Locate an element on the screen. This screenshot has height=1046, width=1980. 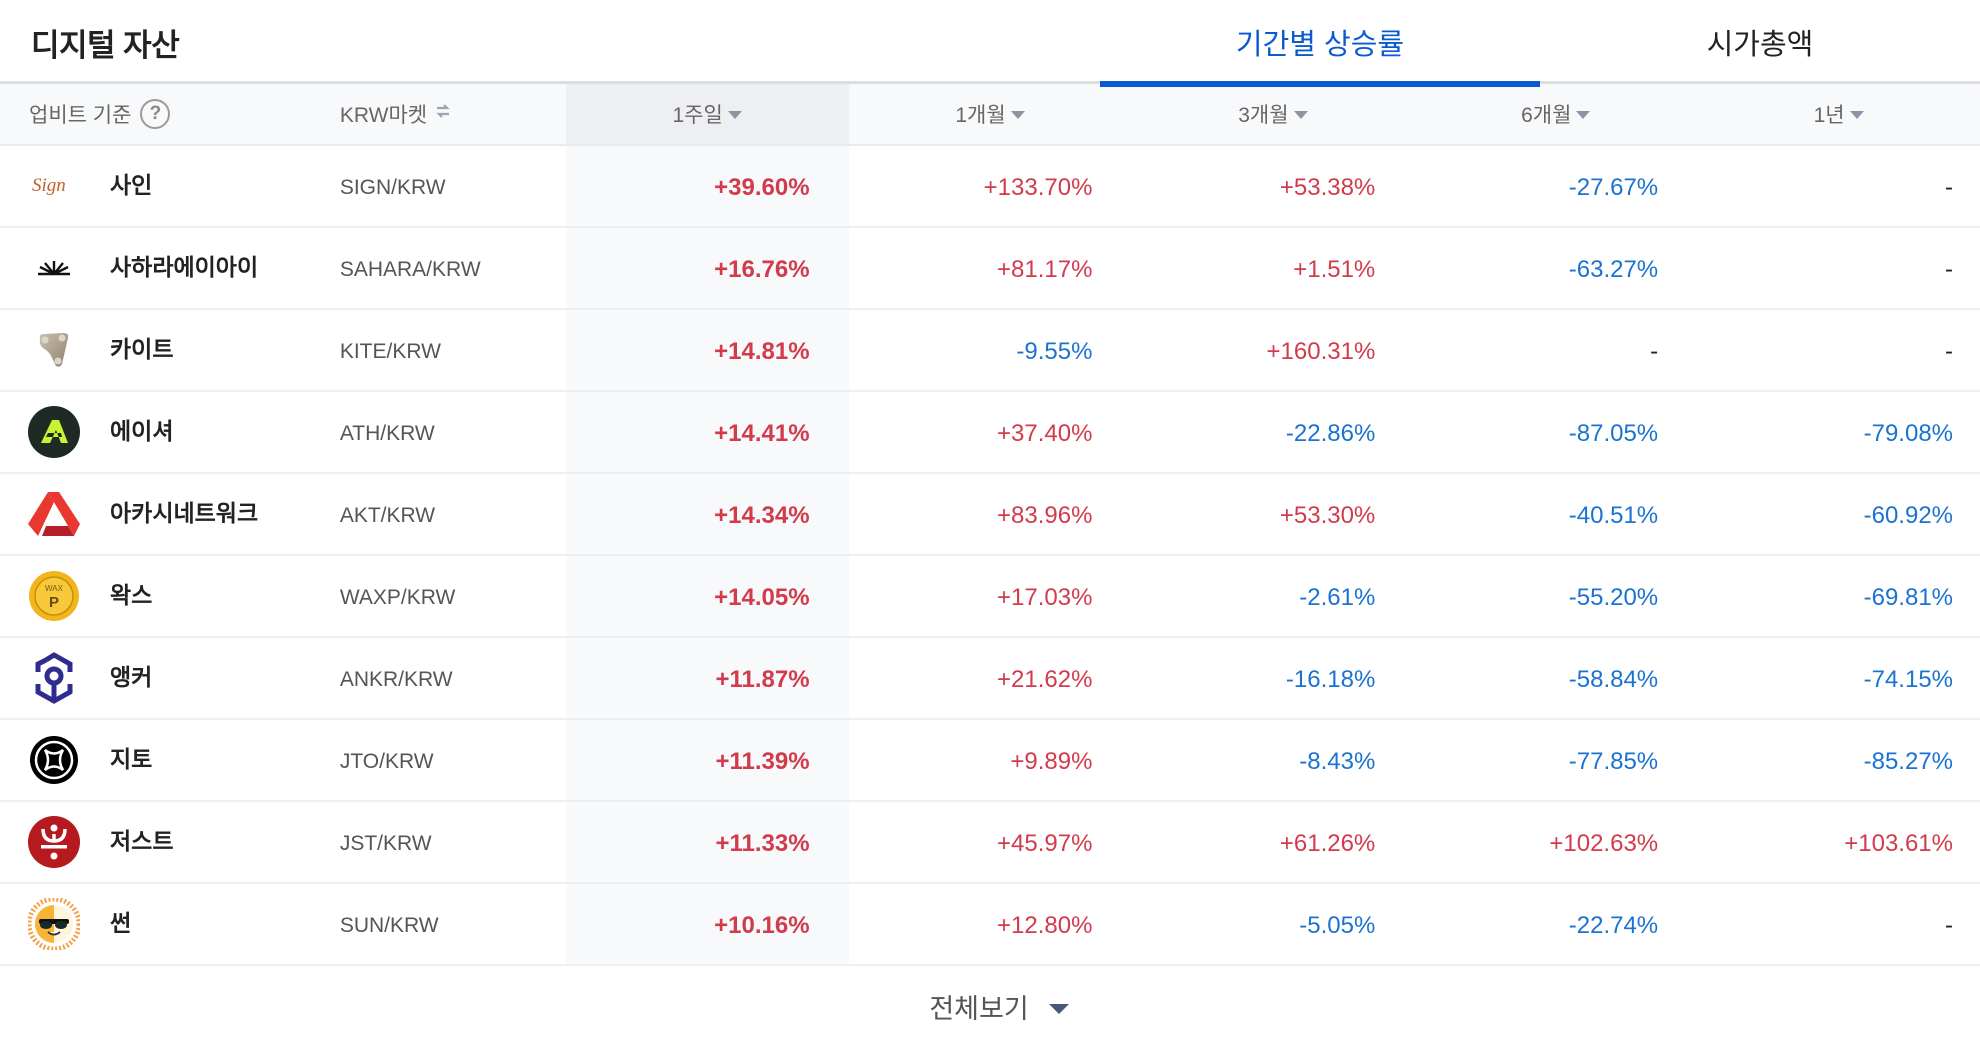
market-pair: SIGN/KRW is located at coordinates (392, 187).